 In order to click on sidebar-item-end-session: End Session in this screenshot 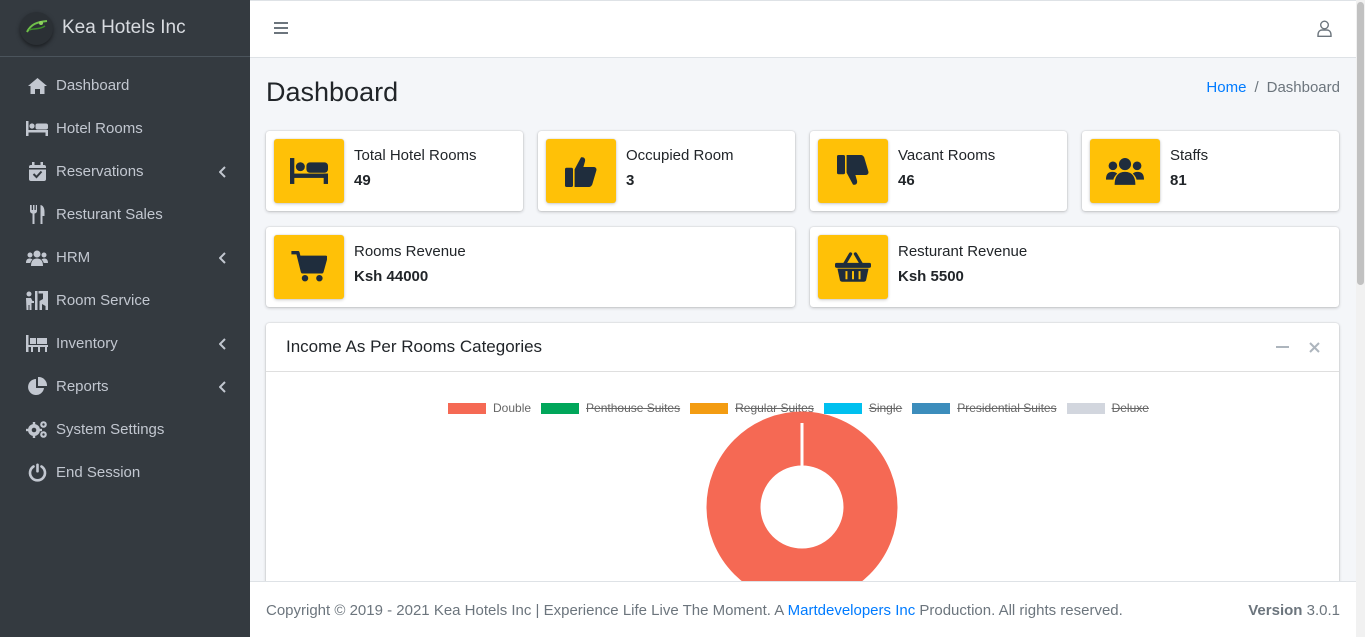, I will do `click(125, 472)`.